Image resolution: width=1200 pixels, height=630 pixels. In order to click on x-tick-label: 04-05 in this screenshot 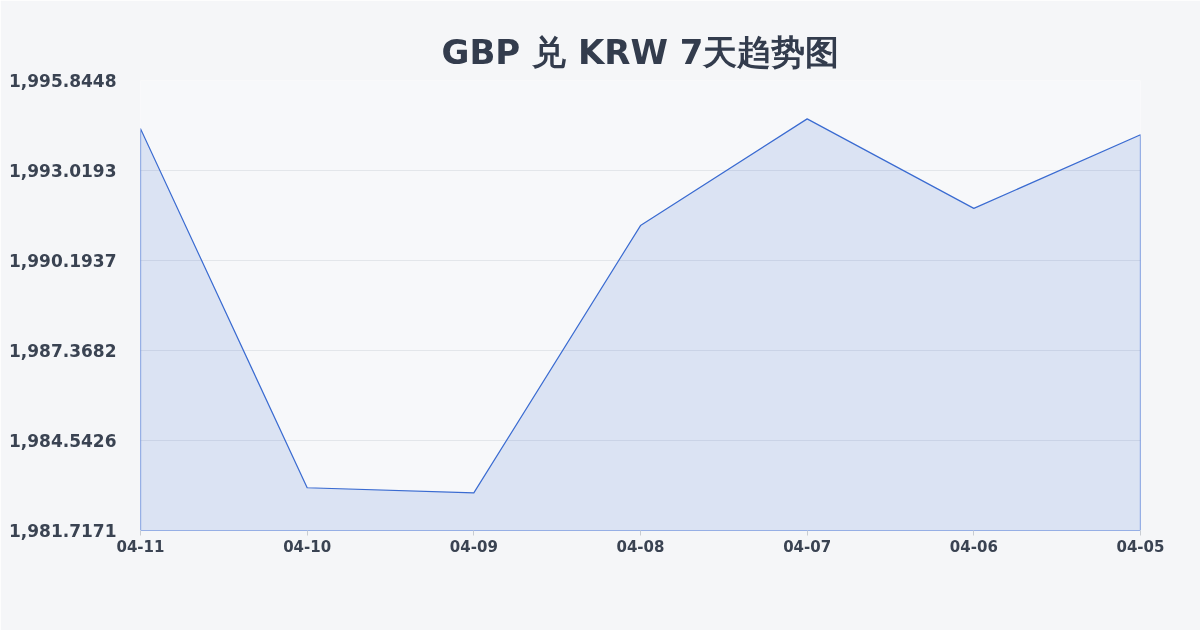, I will do `click(1140, 546)`.